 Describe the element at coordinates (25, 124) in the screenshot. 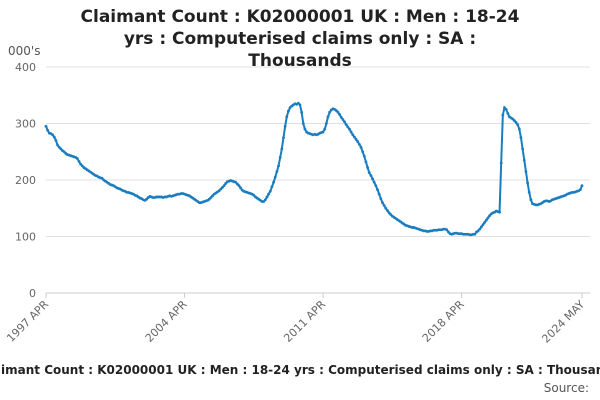

I see `y-tick-label: 300` at that location.